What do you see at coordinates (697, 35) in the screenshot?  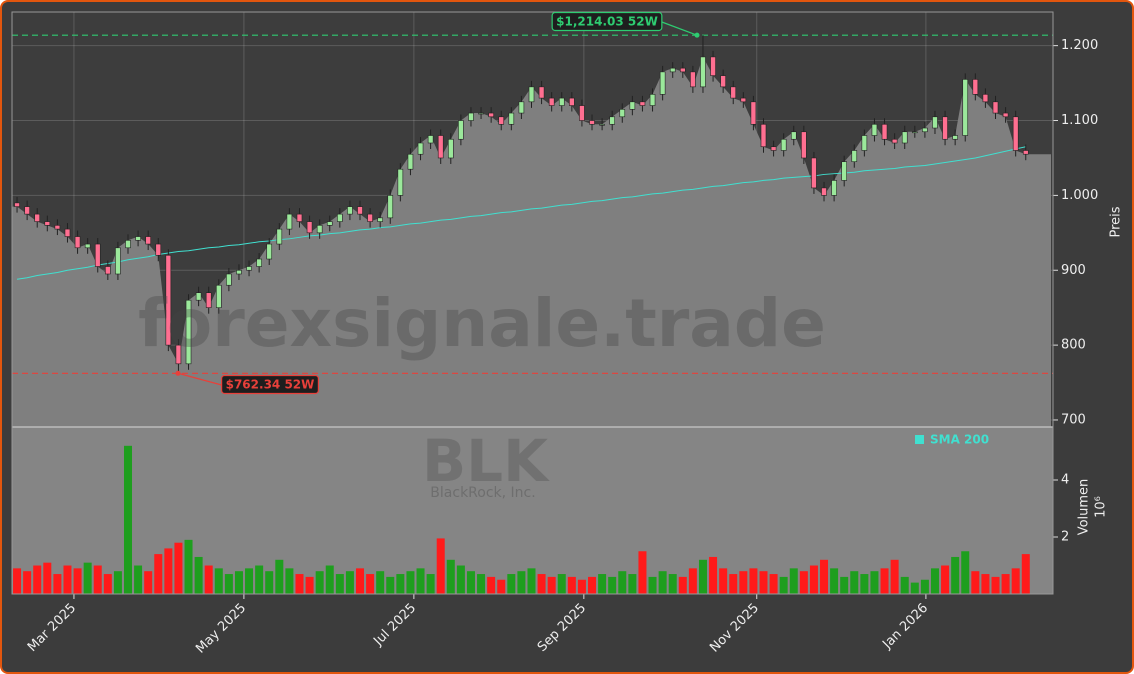 I see `annotation-arrow-head` at bounding box center [697, 35].